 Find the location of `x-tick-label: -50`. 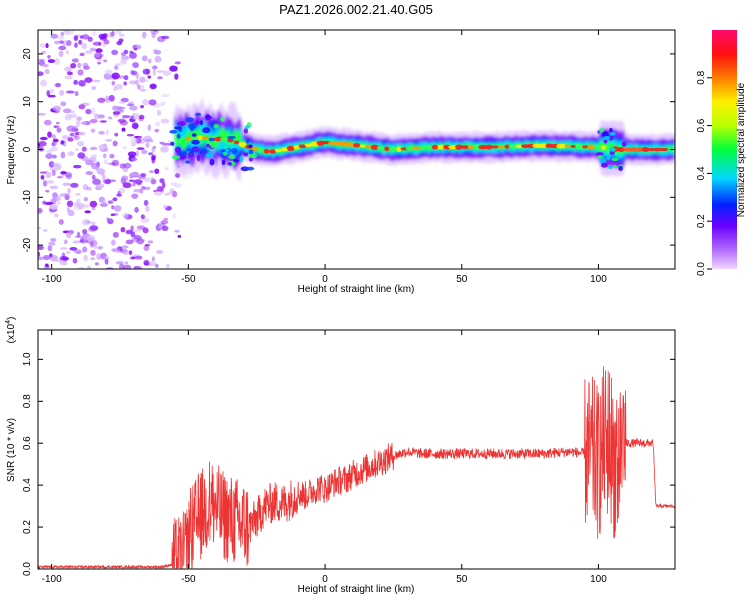

x-tick-label: -50 is located at coordinates (188, 279).